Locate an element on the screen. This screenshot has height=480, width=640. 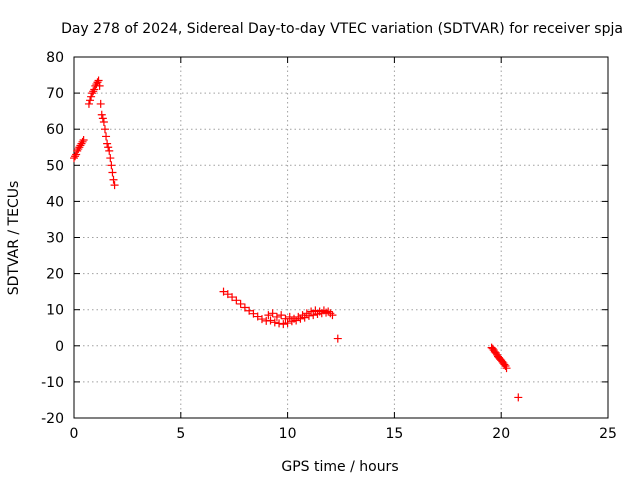
x-tick-label: 20 is located at coordinates (501, 434).